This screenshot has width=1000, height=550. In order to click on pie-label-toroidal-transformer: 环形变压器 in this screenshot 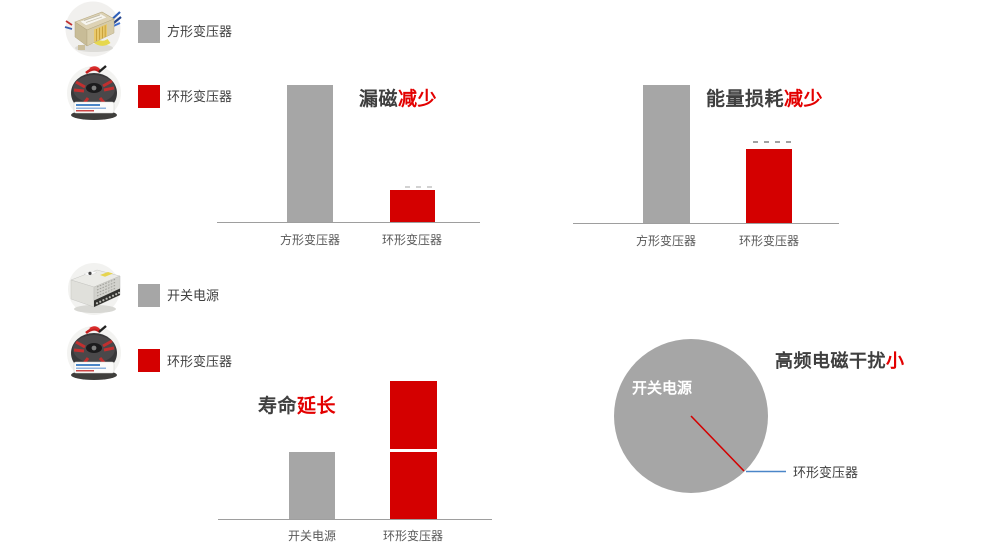, I will do `click(826, 472)`.